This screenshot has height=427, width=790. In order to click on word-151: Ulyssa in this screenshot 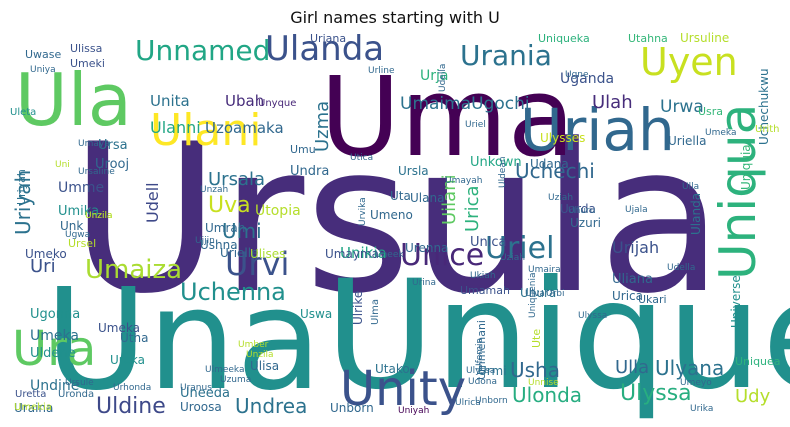, I will do `click(592, 316)`.